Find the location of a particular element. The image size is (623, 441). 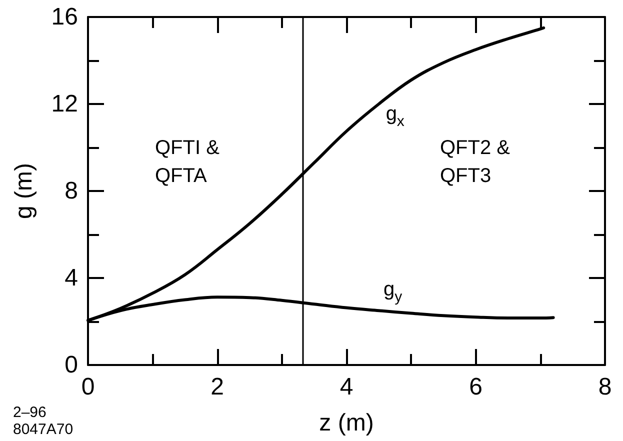

y-tick-label: 16 is located at coordinates (64, 17).